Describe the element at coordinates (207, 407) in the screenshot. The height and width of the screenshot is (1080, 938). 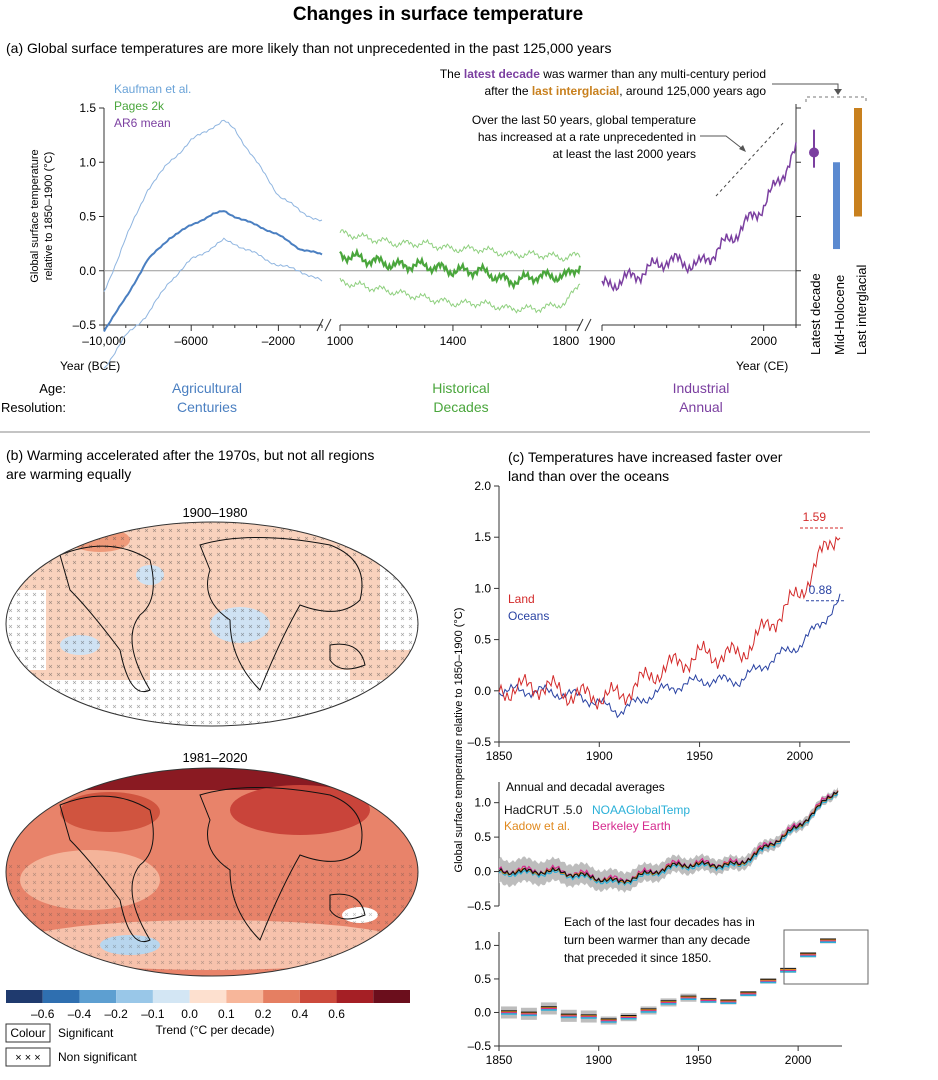
I see `res-centuries: Centuries` at that location.